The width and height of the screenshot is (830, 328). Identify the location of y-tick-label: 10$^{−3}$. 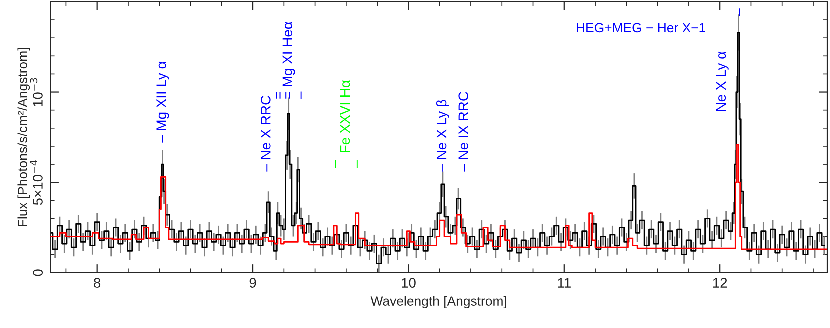
(36, 92).